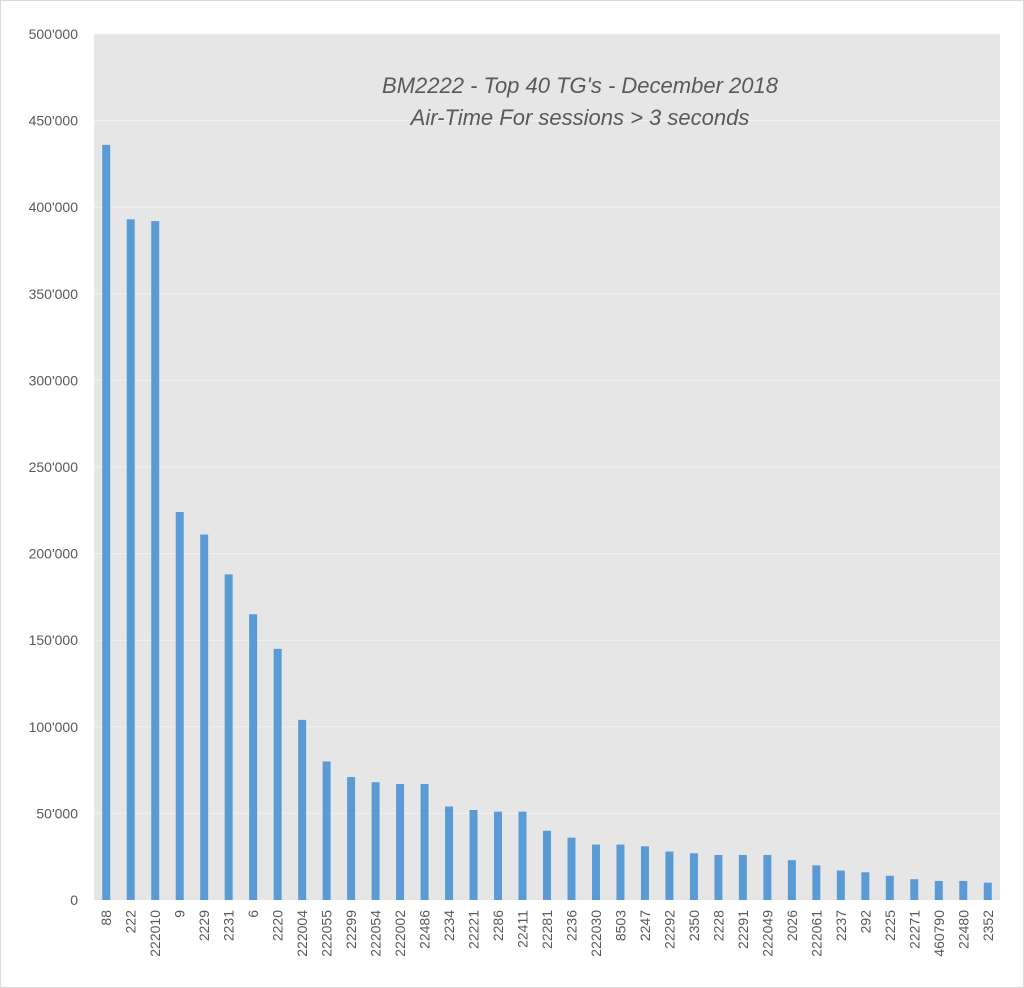  What do you see at coordinates (54, 294) in the screenshot?
I see `y-tick-label: 350'000` at bounding box center [54, 294].